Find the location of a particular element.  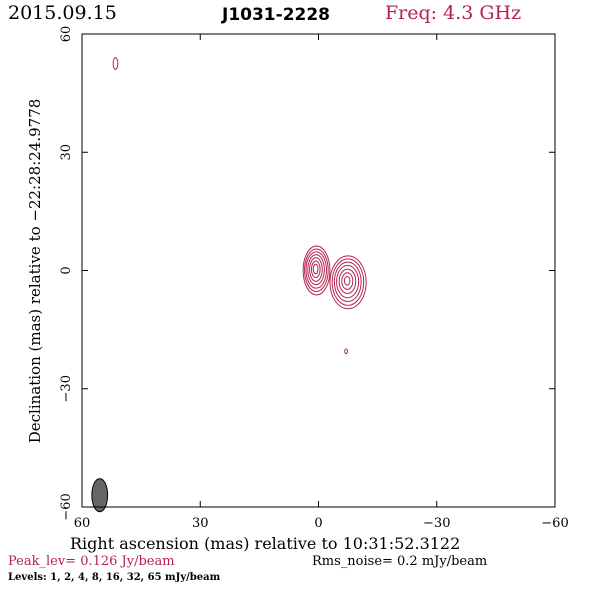

frequency-label: Freq: 4.3 GHz is located at coordinates (453, 13).